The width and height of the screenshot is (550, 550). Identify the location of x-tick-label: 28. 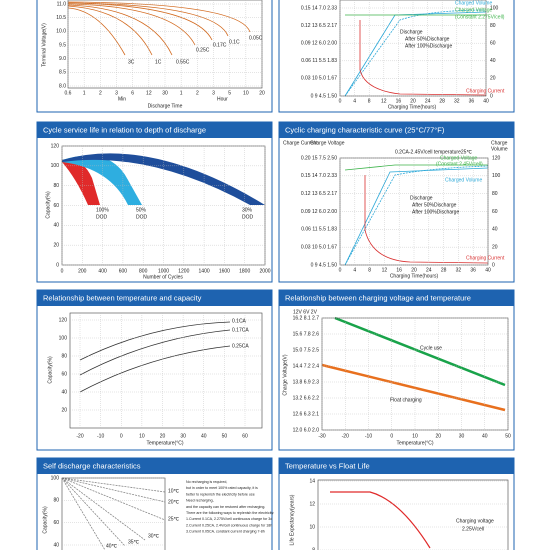
(442, 101).